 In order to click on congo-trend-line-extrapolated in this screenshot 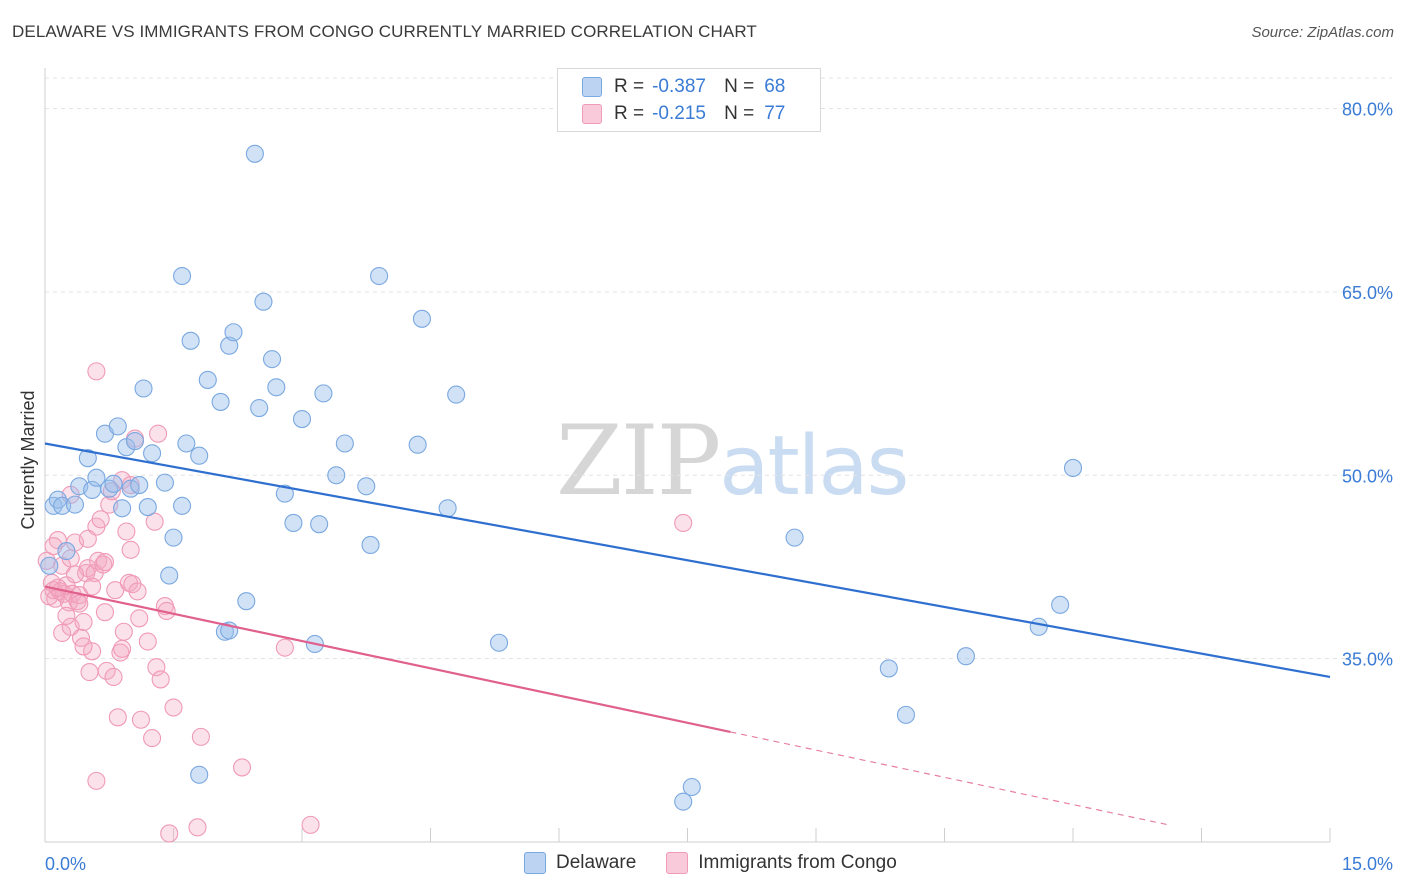, I will do `click(949, 778)`.